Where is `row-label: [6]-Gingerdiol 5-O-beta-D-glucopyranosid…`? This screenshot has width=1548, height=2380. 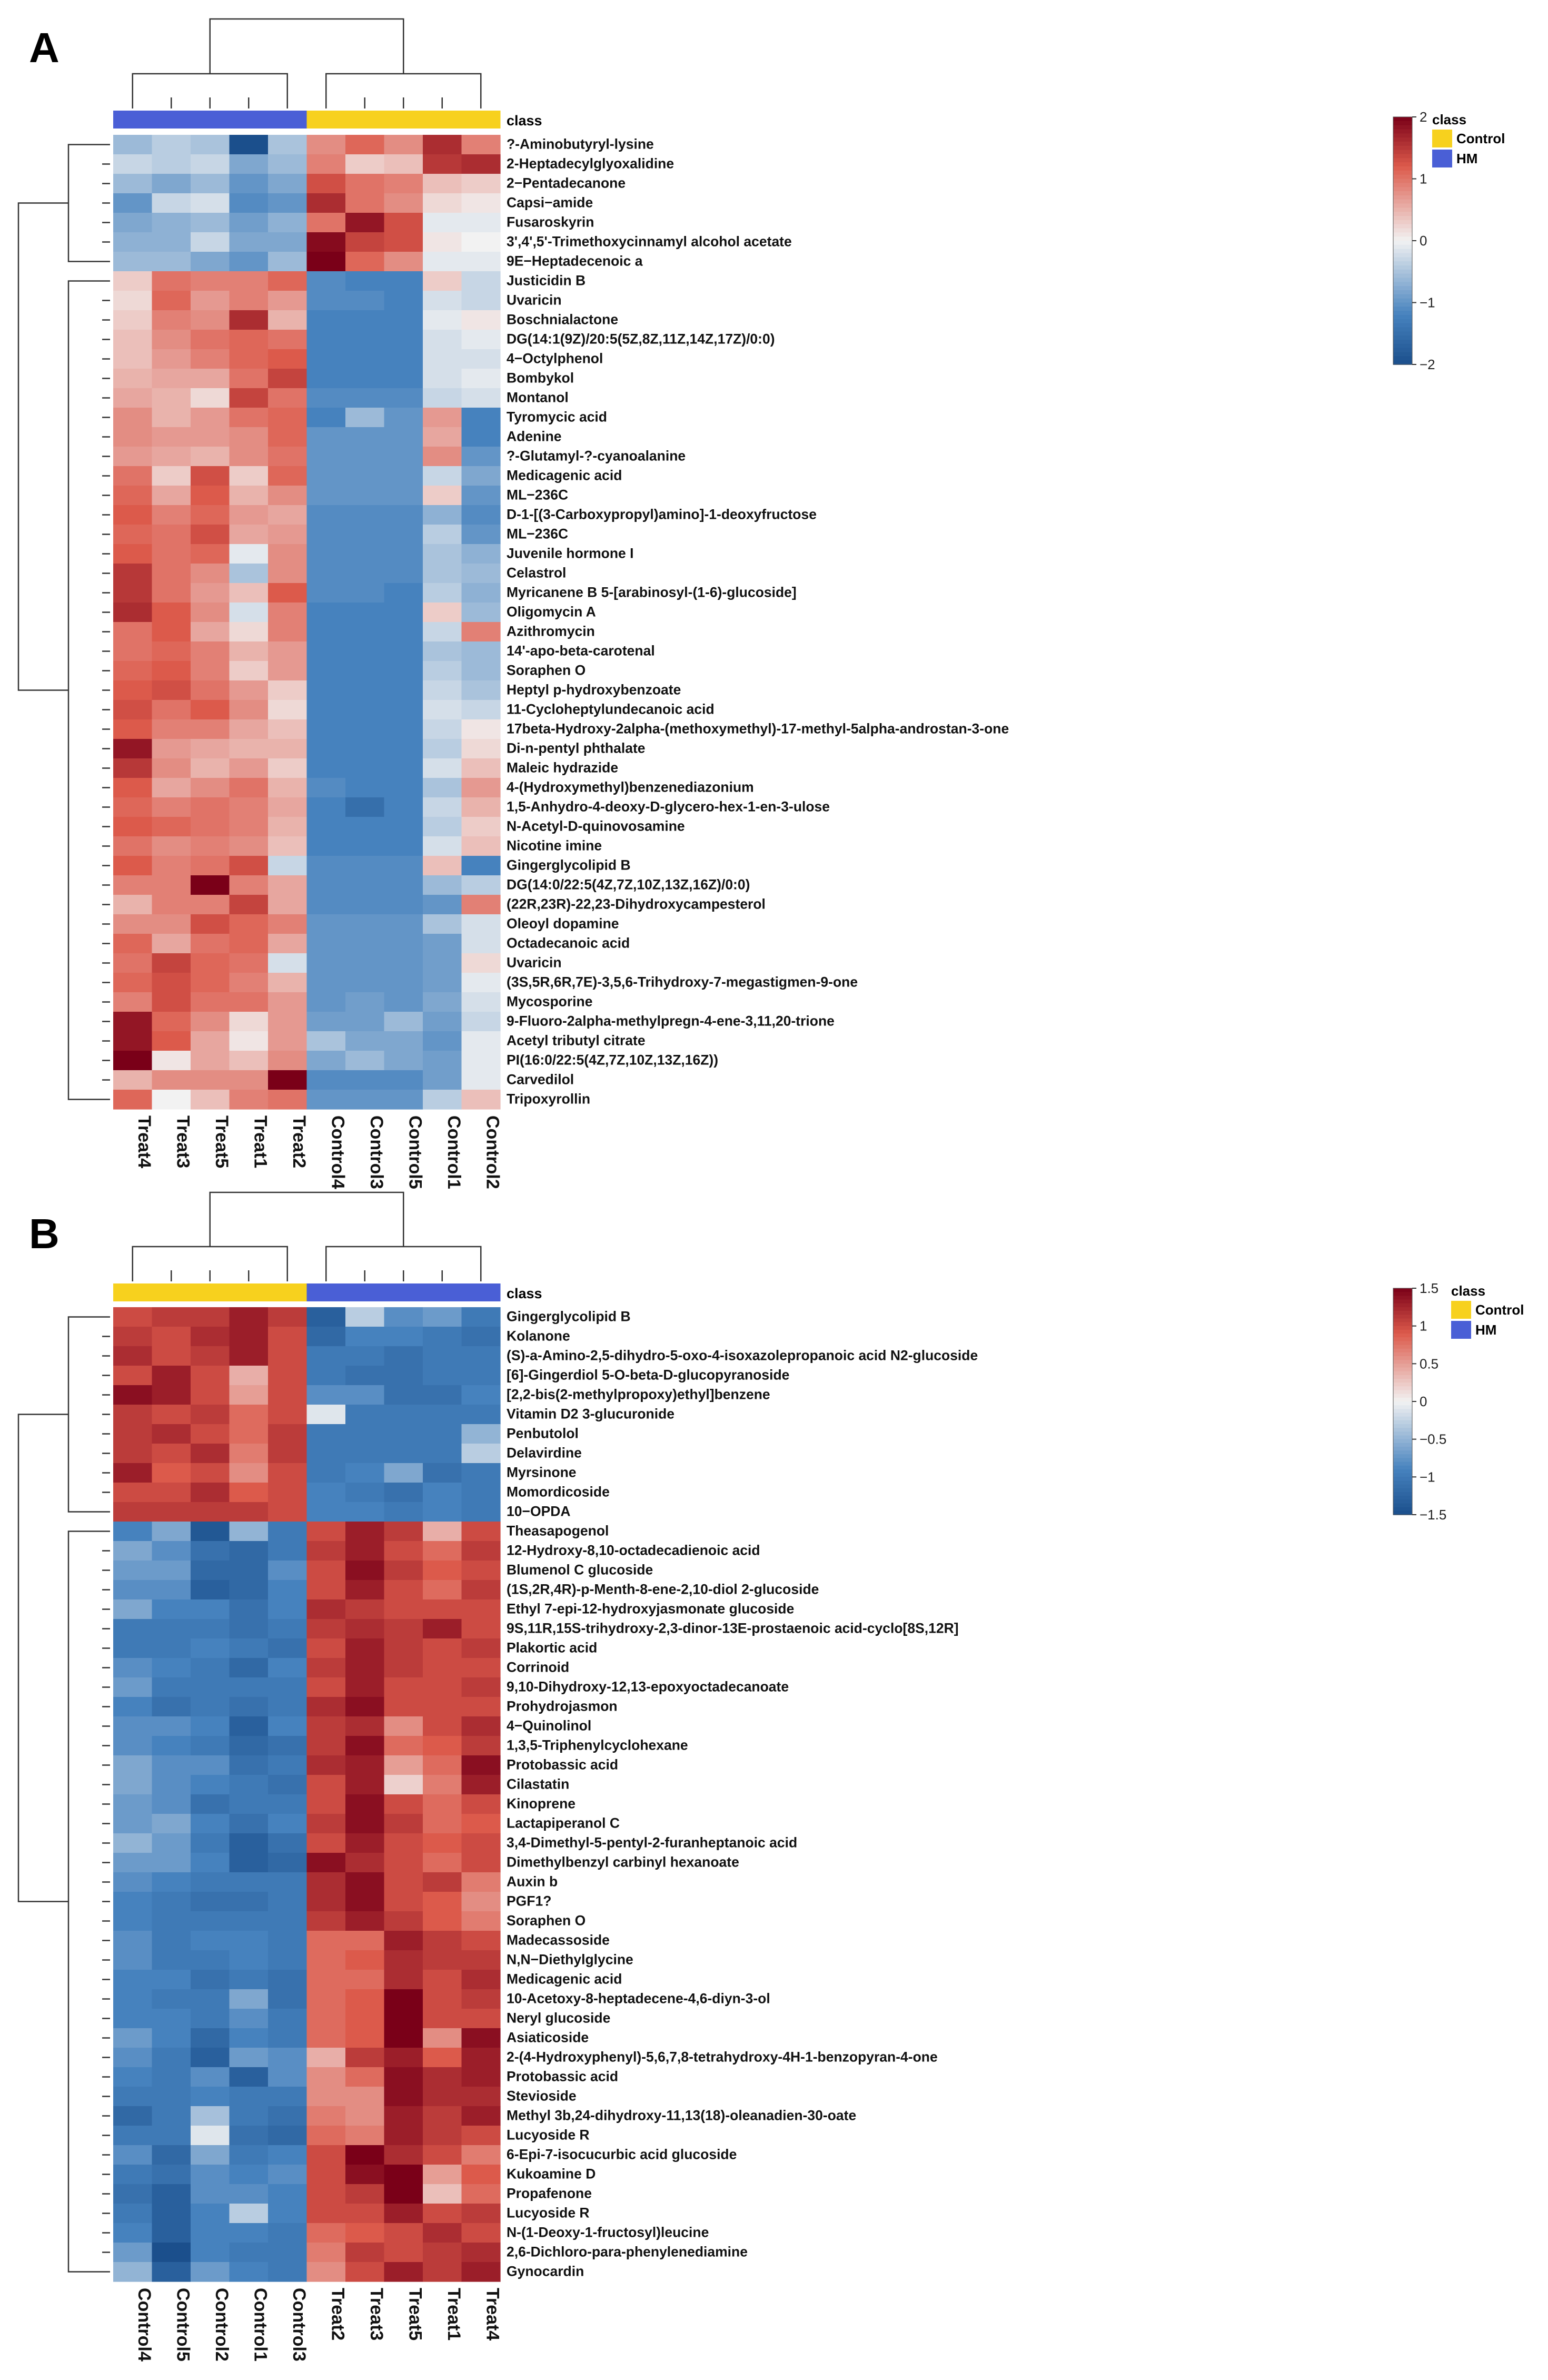 row-label: [6]-Gingerdiol 5-O-beta-D-glucopyranosid… is located at coordinates (648, 1375).